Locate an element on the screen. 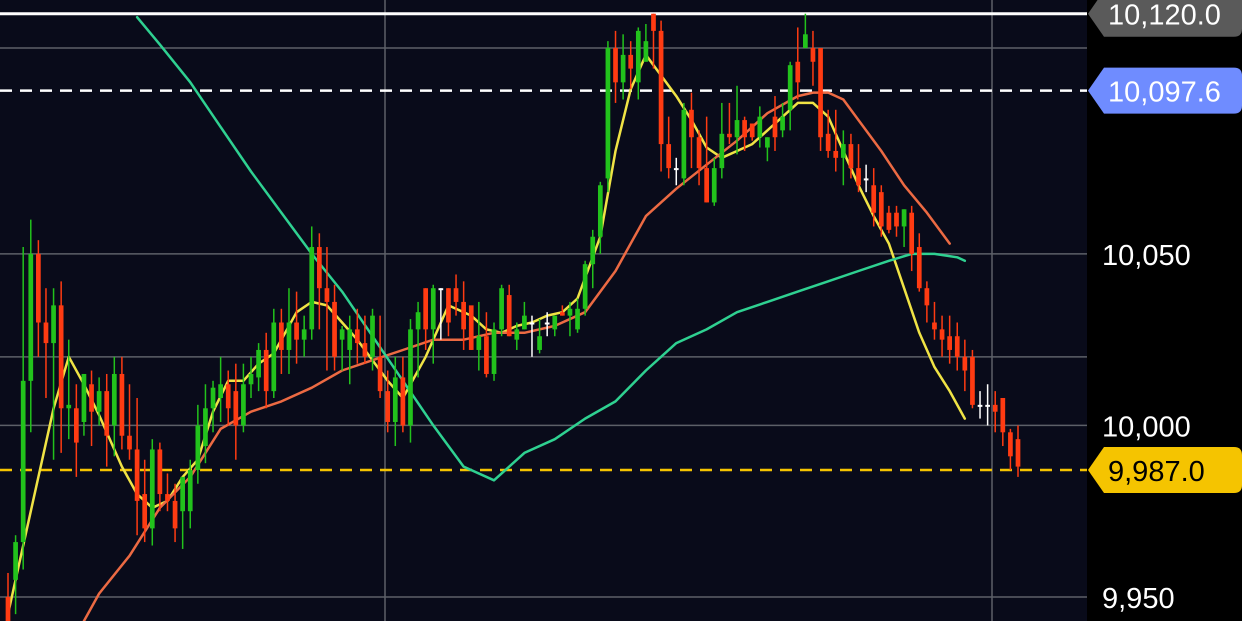 This screenshot has height=621, width=1242. price-tag-target: 10,097.6 is located at coordinates (1165, 90).